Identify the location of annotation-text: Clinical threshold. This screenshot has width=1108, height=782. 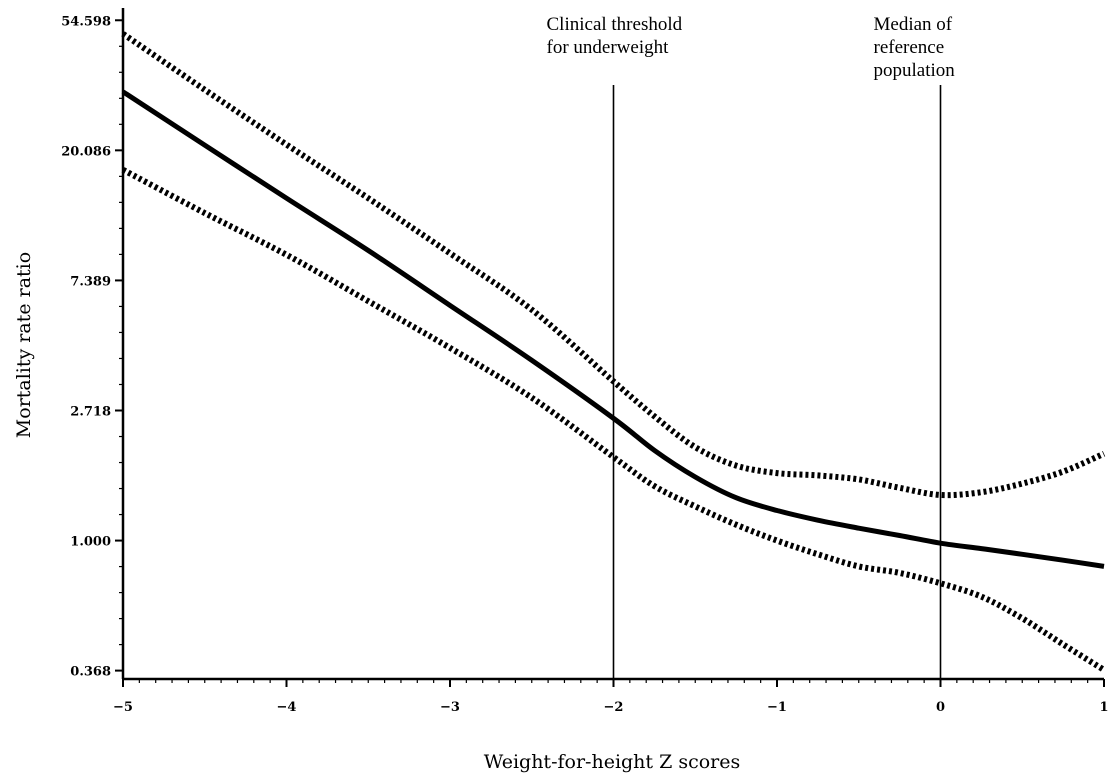
(615, 24).